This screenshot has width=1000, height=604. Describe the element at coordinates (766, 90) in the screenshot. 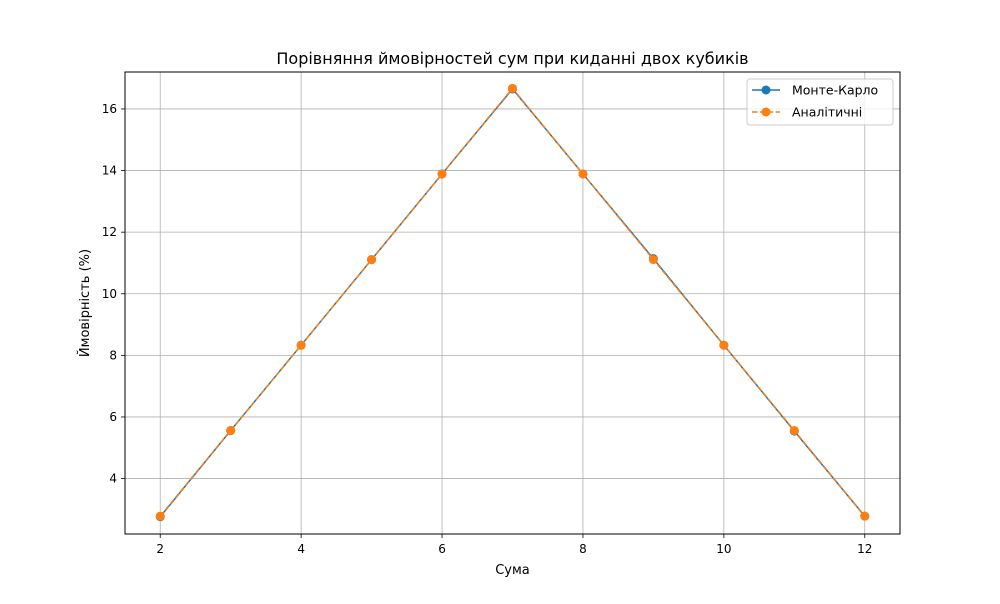

I see `legend-marker-monte-carlo` at that location.